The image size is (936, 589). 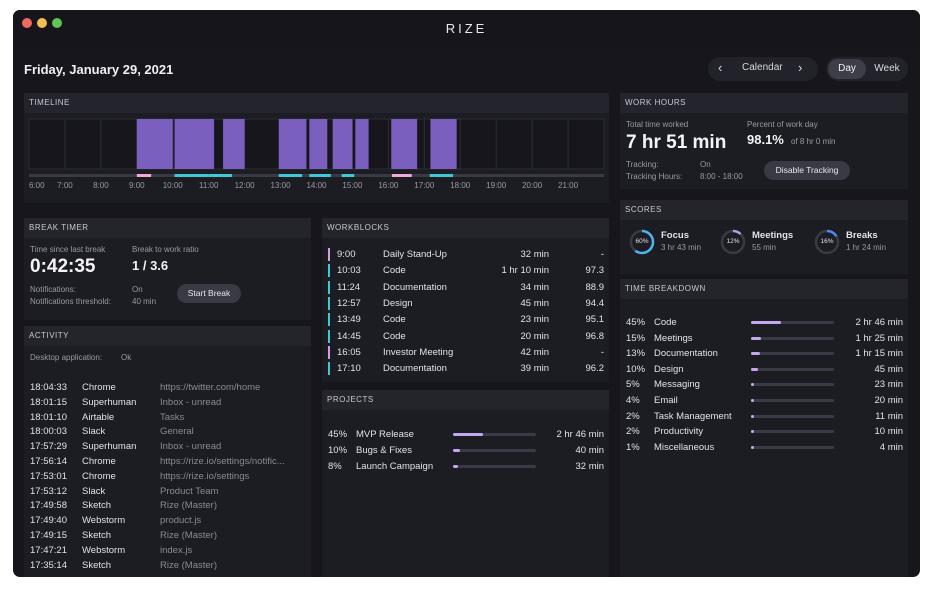 I want to click on breakdown-row: 13% Documentation 1 hr 15 min, so click(x=764, y=355).